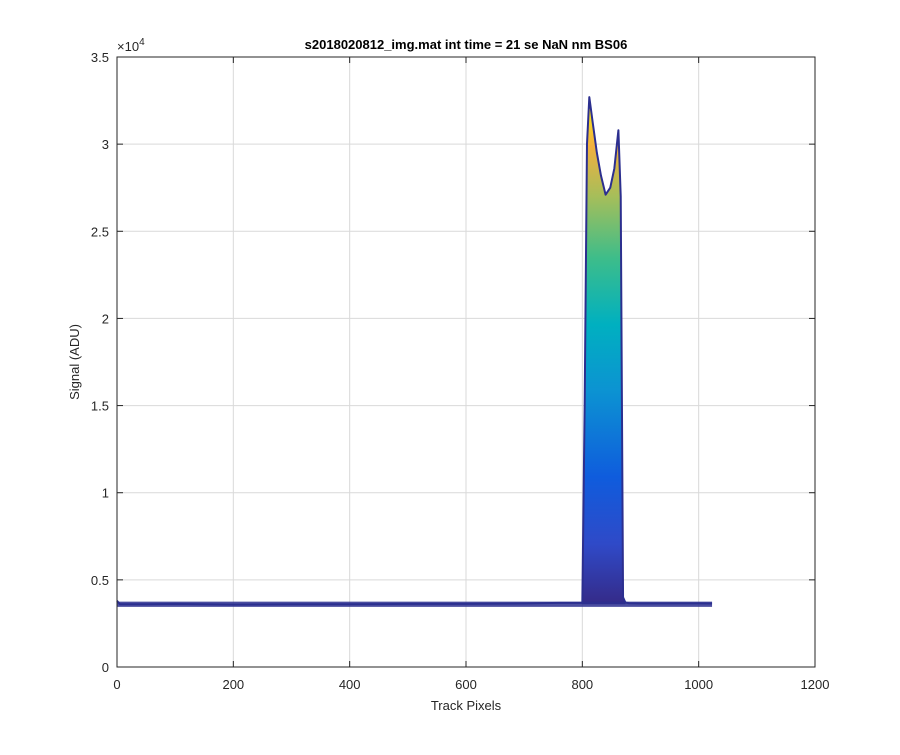 This screenshot has width=900, height=755. What do you see at coordinates (582, 684) in the screenshot?
I see `x-tick-label: 800` at bounding box center [582, 684].